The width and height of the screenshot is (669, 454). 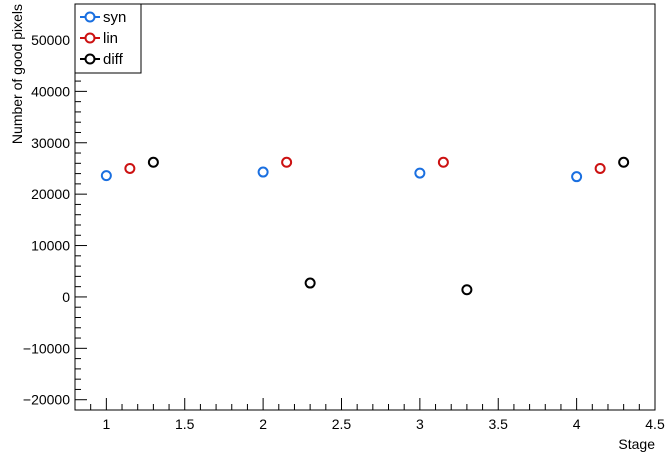 What do you see at coordinates (113, 59) in the screenshot?
I see `legend-label-diff: diff` at bounding box center [113, 59].